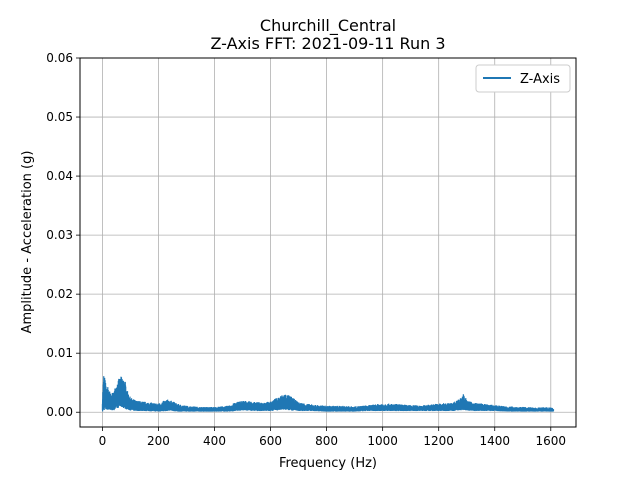  I want to click on x-axis-ticks: 0 200 400 600 800 1000 1200 1400 1600, so click(332, 437).